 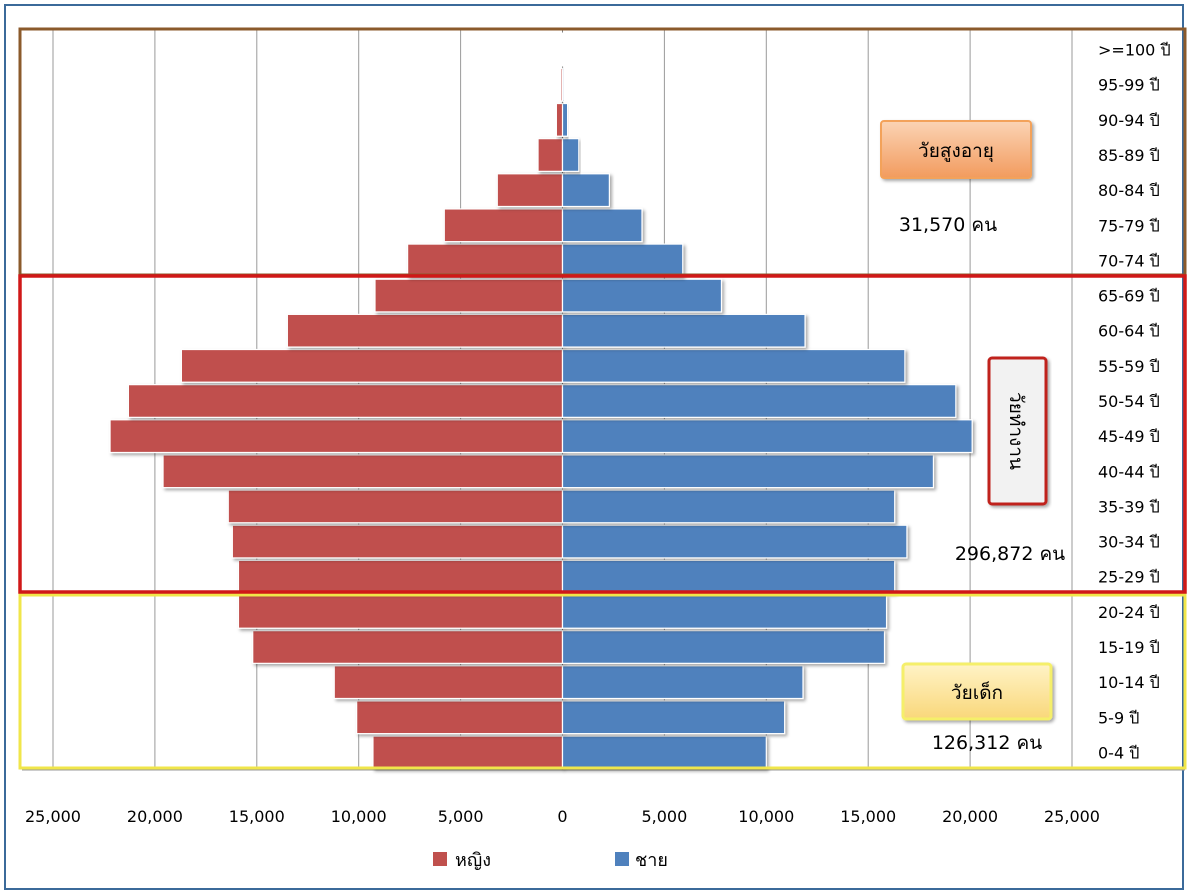 What do you see at coordinates (1129, 225) in the screenshot?
I see `age-label-75-79: 75-79 ปี` at bounding box center [1129, 225].